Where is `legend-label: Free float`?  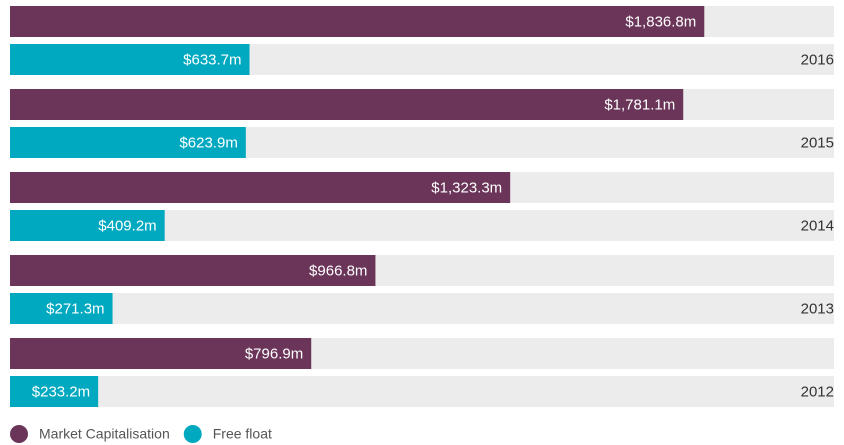 legend-label: Free float is located at coordinates (242, 434).